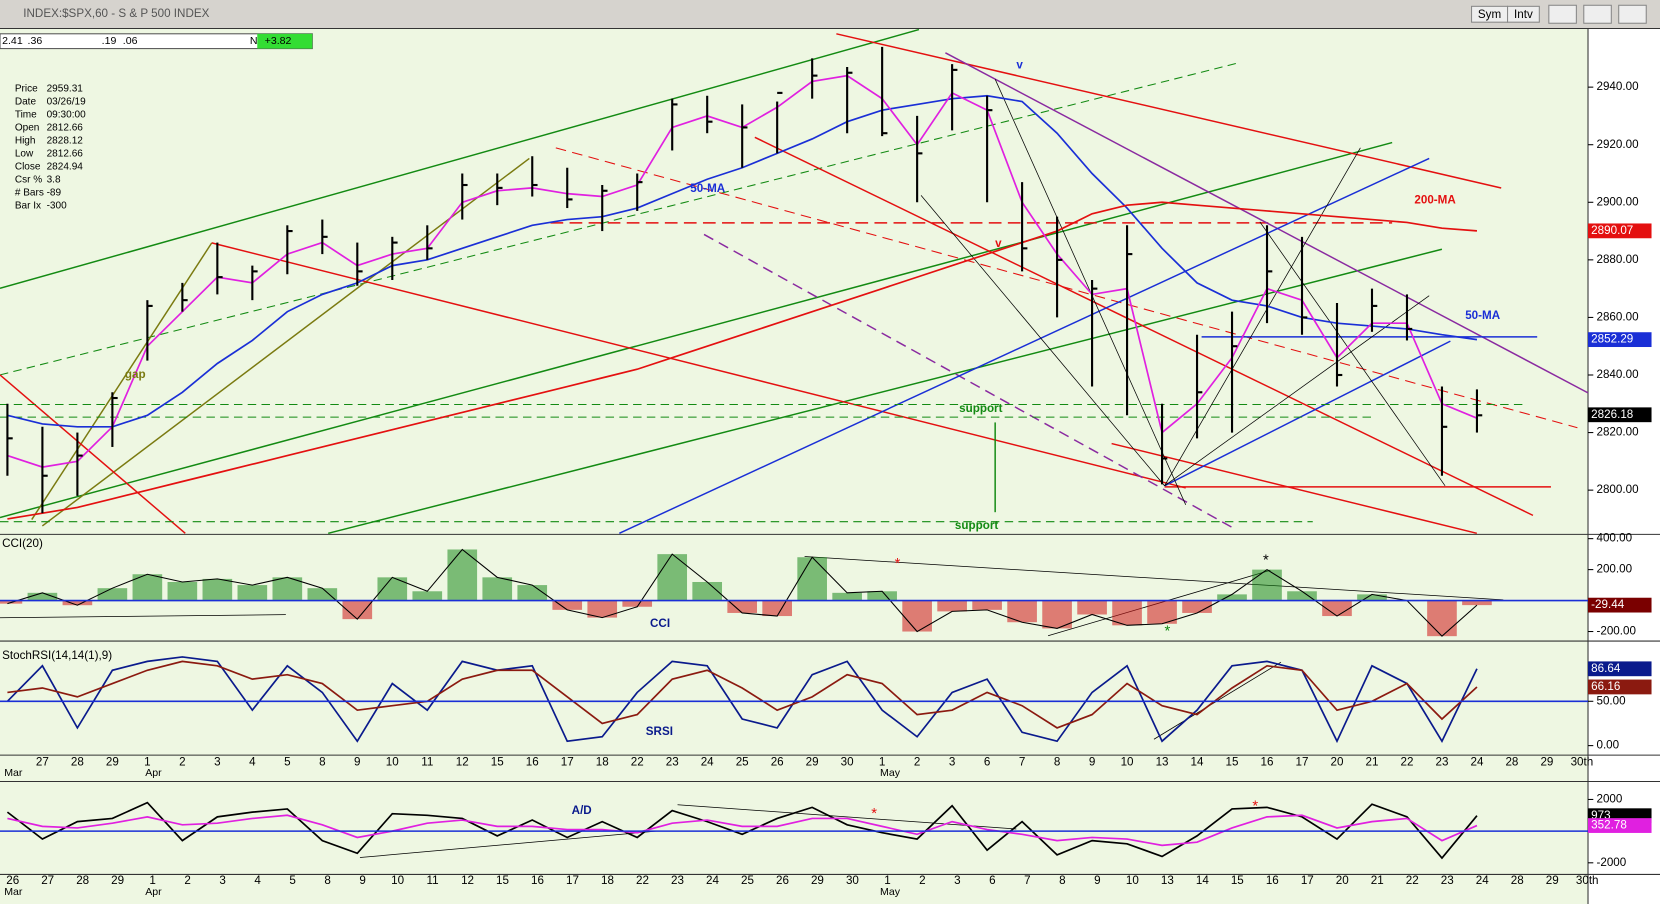 The width and height of the screenshot is (1660, 904). I want to click on y-tick-label: 2860.00, so click(1617, 317).